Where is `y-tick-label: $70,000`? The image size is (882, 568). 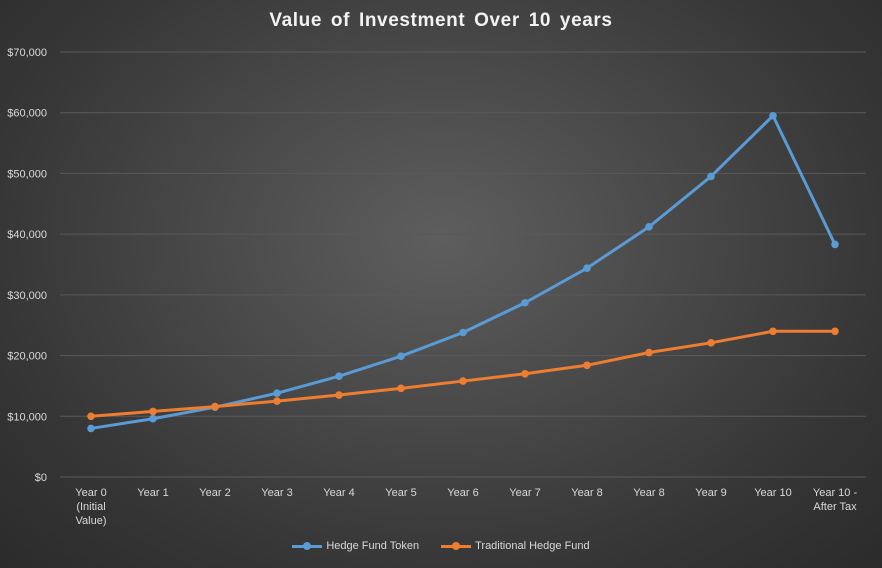 y-tick-label: $70,000 is located at coordinates (27, 53).